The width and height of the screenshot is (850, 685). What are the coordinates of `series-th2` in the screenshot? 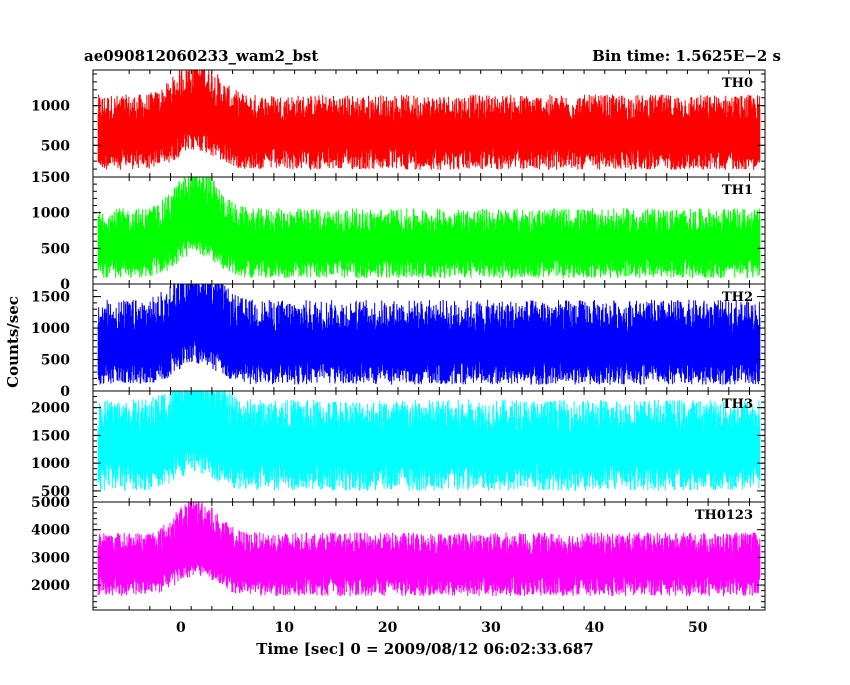 It's located at (429, 334).